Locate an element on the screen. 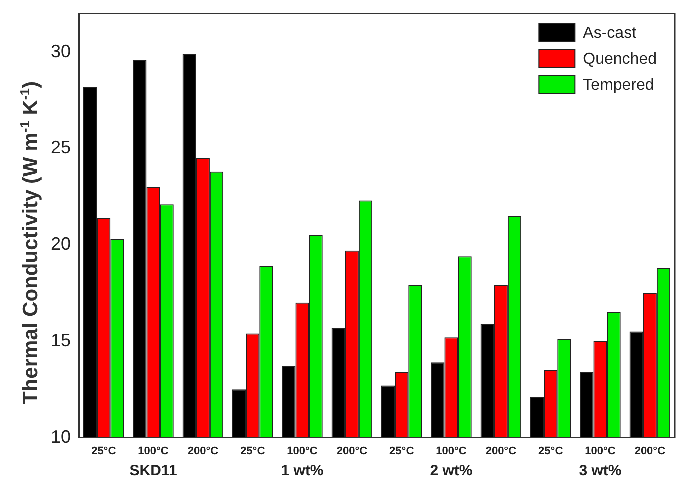 Image resolution: width=683 pixels, height=487 pixels. text: 2 wt% is located at coordinates (451, 471).